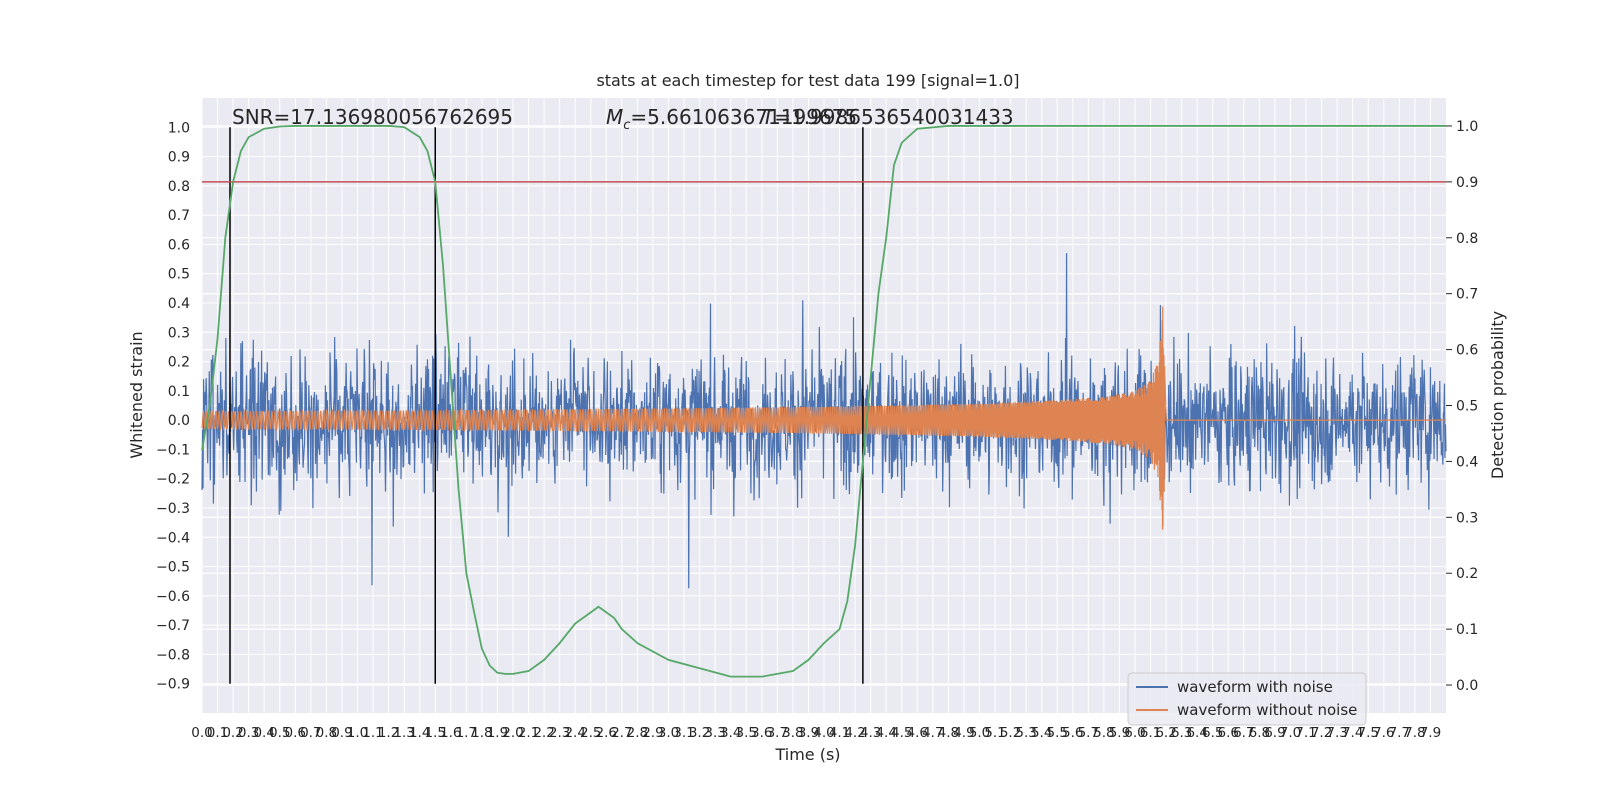 Image resolution: width=1600 pixels, height=800 pixels. What do you see at coordinates (1274, 733) in the screenshot?
I see `x-tick-label: 6.9` at bounding box center [1274, 733].